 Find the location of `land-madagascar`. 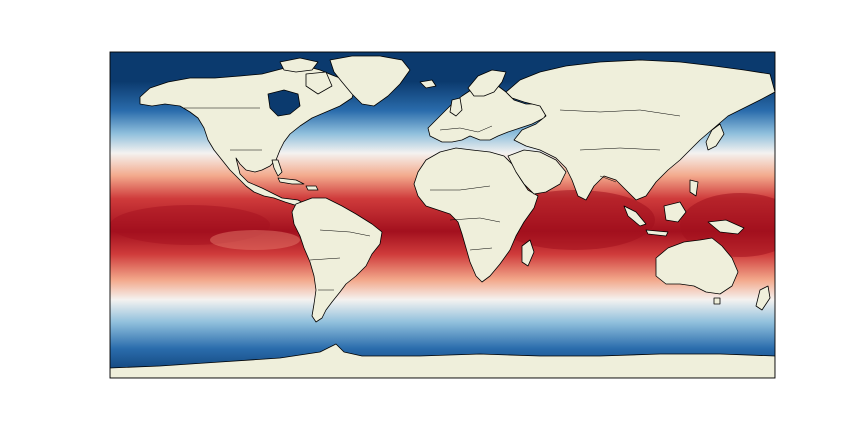

land-madagascar is located at coordinates (528, 253).